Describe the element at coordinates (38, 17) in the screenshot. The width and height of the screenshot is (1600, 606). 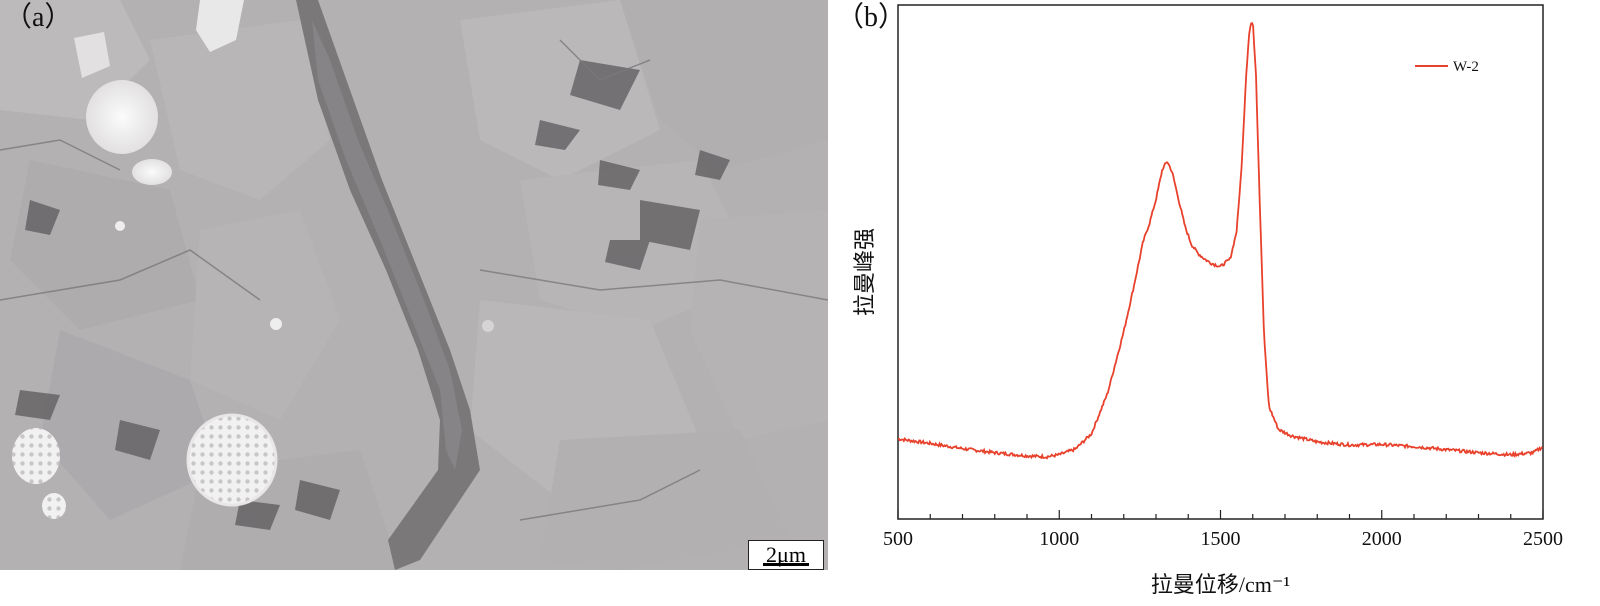
I see `panel-a-label: （a）` at that location.